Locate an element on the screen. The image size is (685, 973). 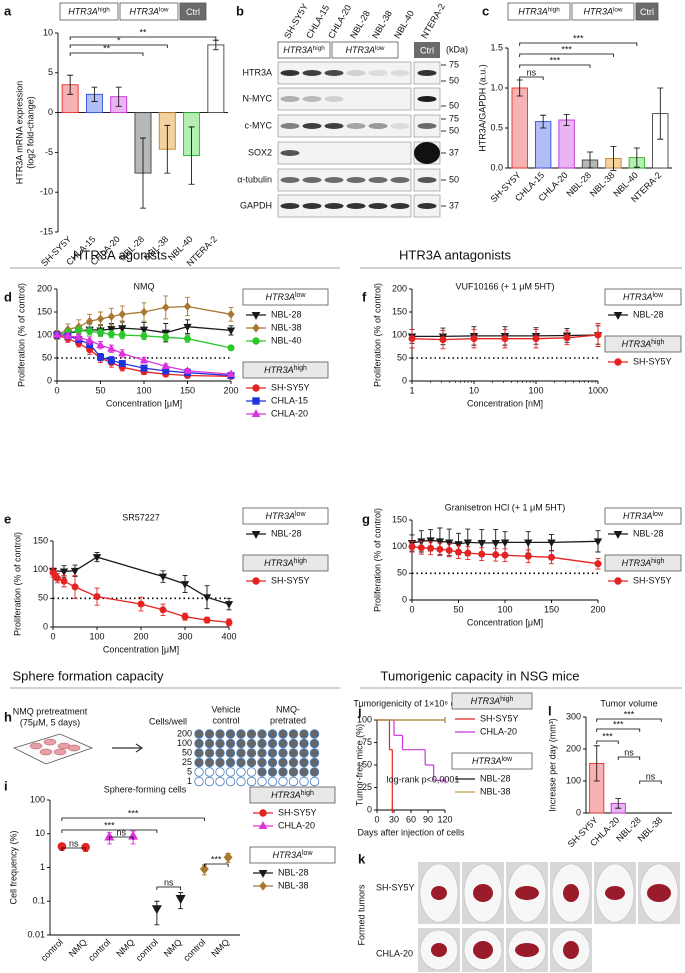
panel-letter: f is located at coordinates (364, 296).